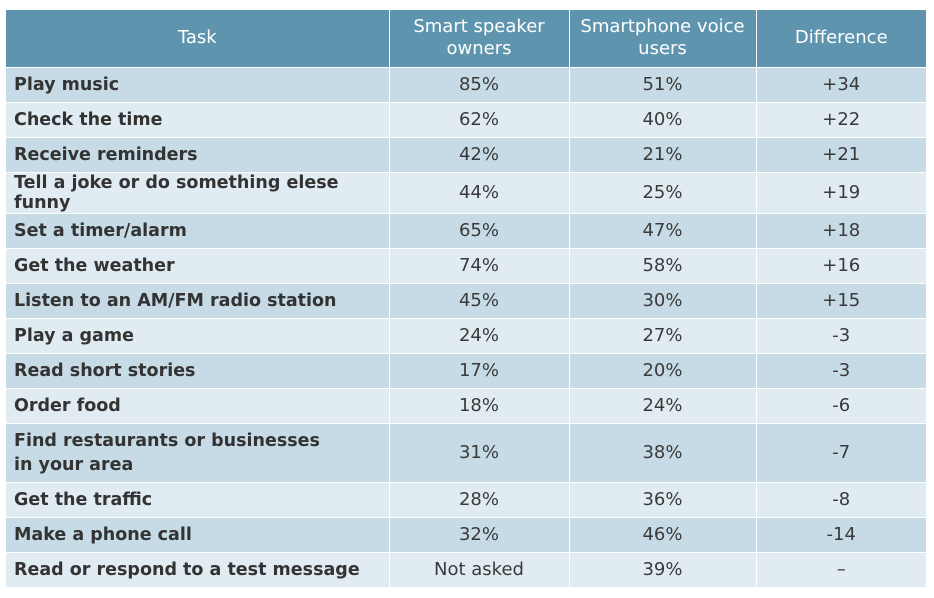 Image resolution: width=934 pixels, height=598 pixels. Describe the element at coordinates (663, 405) in the screenshot. I see `smartphone-cell: 24%` at that location.